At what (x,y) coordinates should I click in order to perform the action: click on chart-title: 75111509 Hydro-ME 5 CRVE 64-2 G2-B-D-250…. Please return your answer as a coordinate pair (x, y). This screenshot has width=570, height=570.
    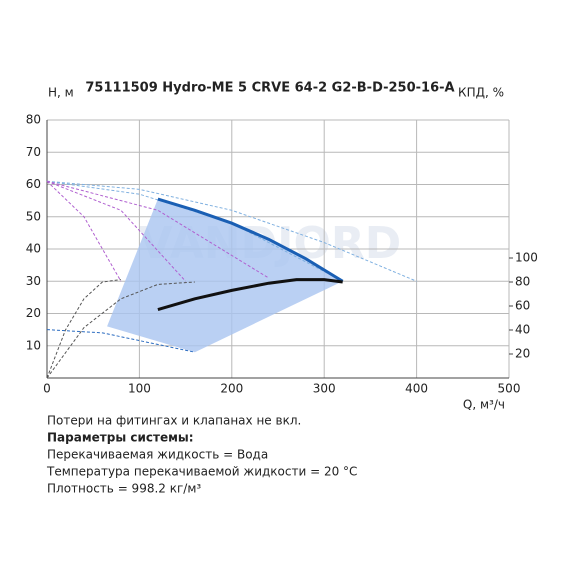
    Looking at the image, I should click on (269, 88).